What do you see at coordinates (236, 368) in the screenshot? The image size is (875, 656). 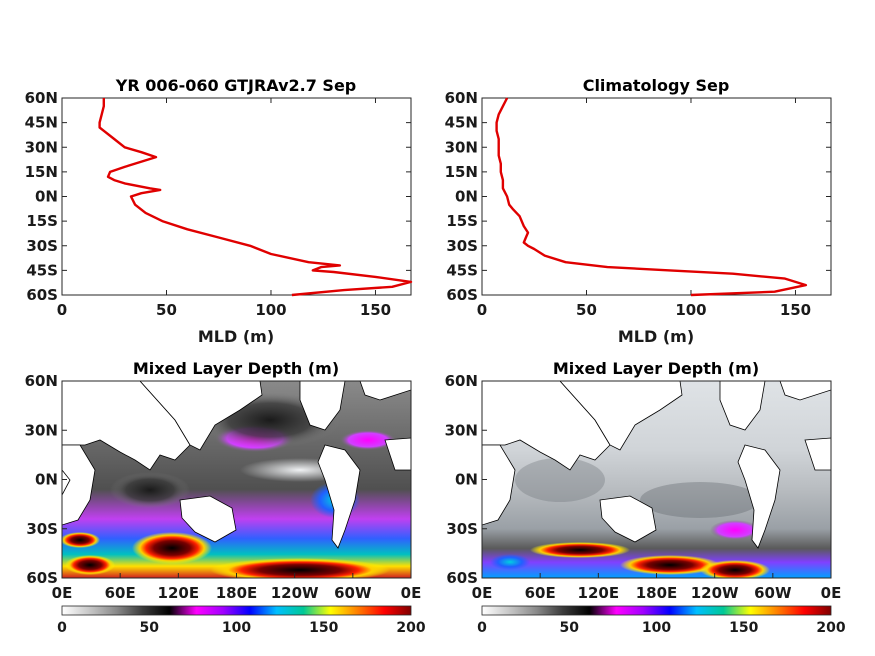 I see `map-1-title: Mixed Layer Depth (m)` at bounding box center [236, 368].